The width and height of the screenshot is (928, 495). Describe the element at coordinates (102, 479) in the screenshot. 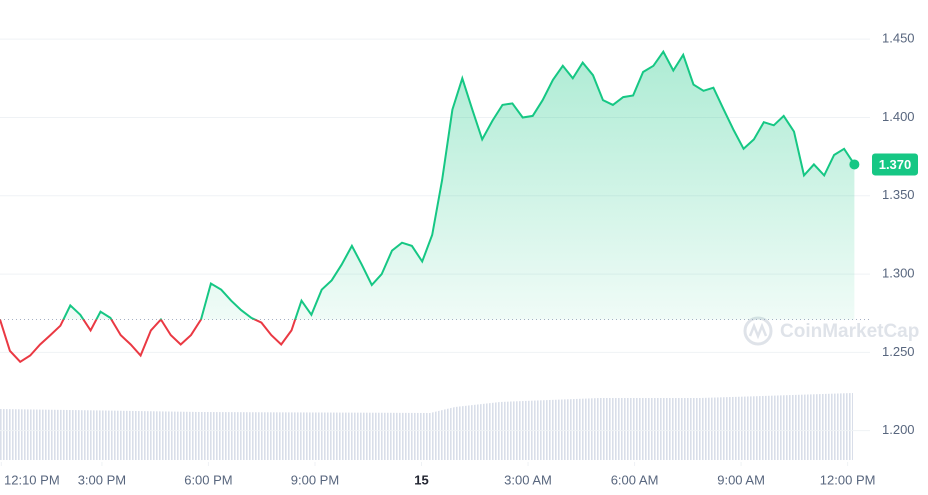

I see `x-tick-label: 3:00 PM` at that location.